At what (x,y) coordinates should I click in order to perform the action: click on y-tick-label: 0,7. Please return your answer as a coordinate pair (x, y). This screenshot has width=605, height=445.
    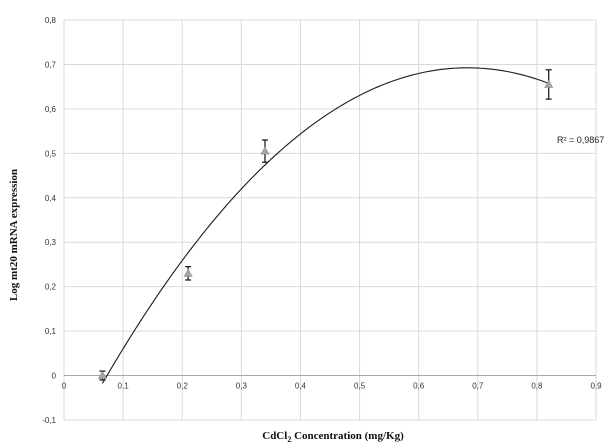
    Looking at the image, I should click on (51, 64).